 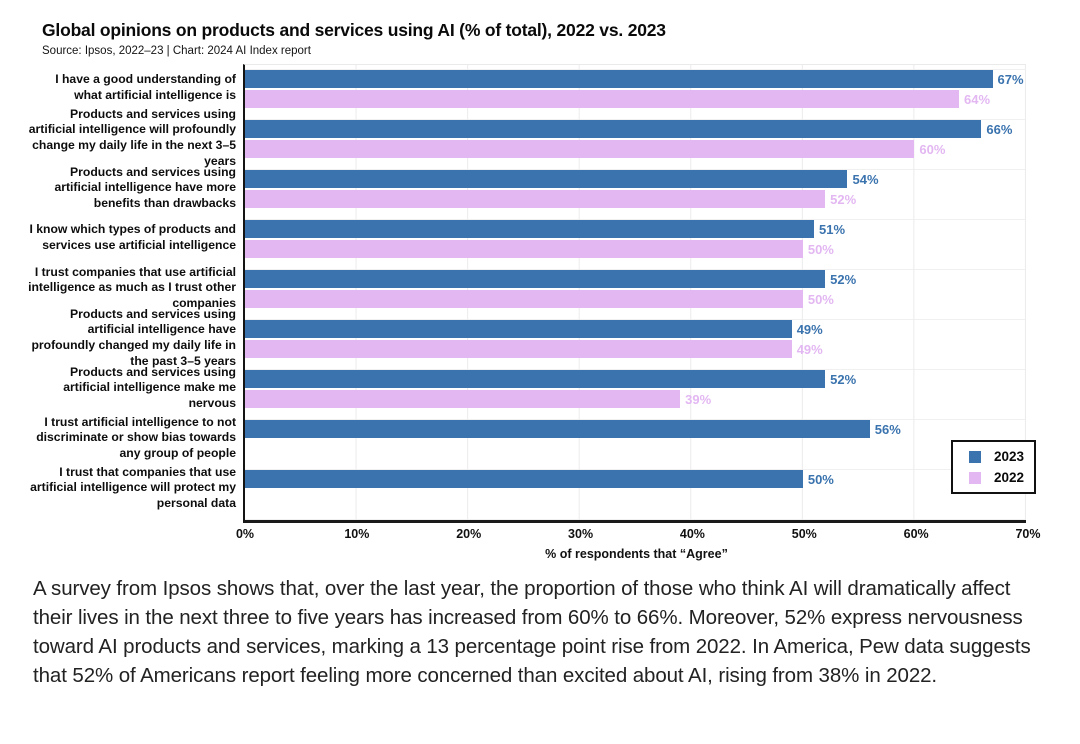 I want to click on legend-swatch-2023, so click(x=974, y=456).